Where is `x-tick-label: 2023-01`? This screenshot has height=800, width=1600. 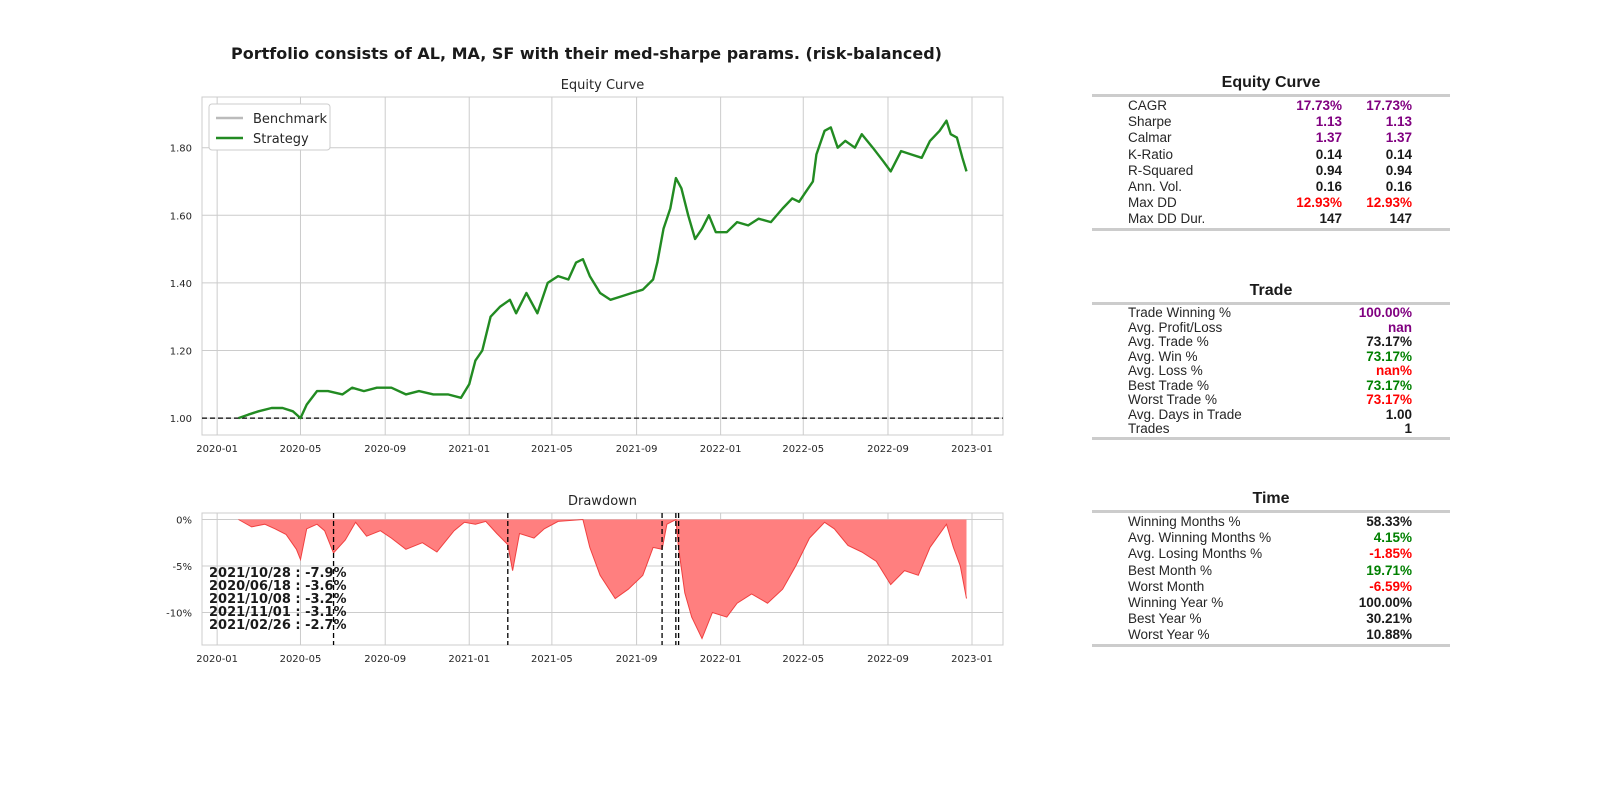
x-tick-label: 2023-01 is located at coordinates (972, 659).